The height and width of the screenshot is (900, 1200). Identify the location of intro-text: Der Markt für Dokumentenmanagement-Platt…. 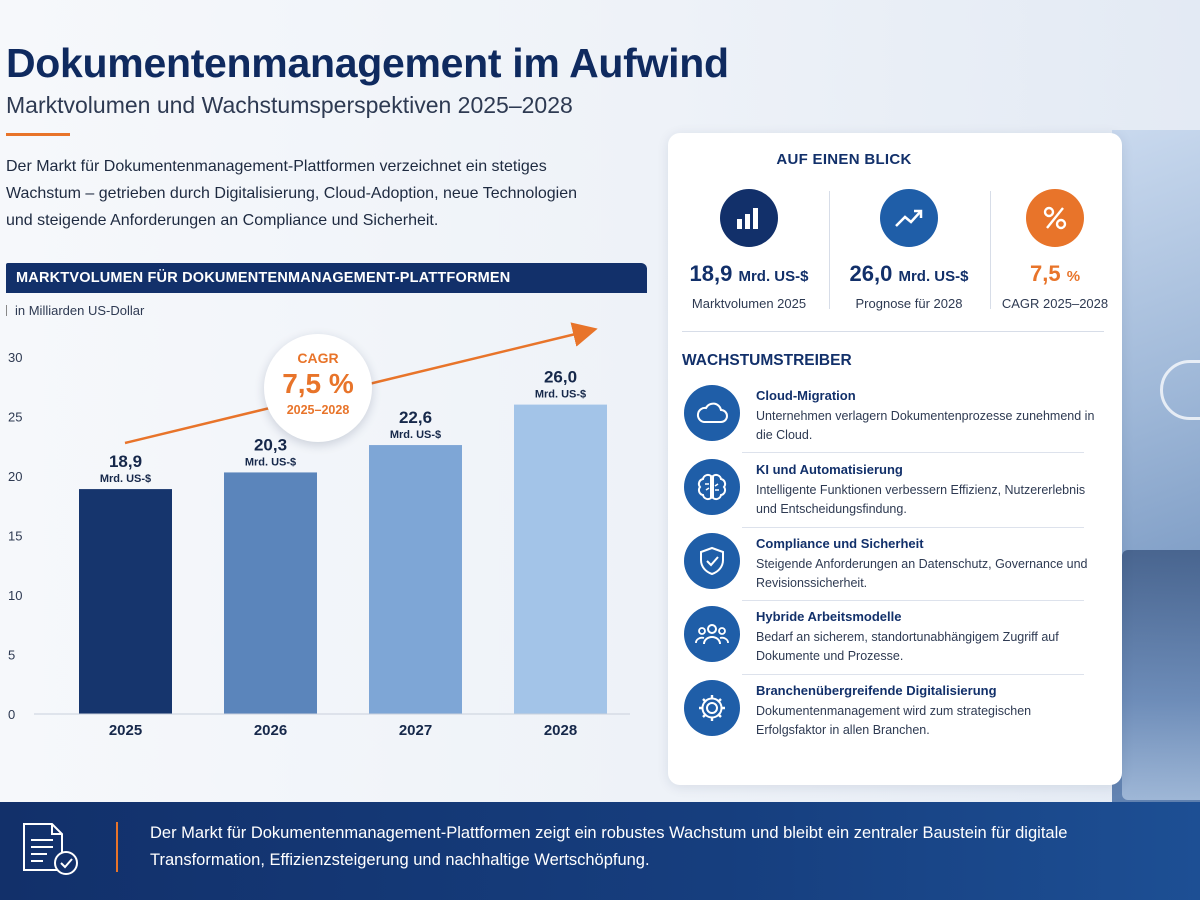
(292, 193).